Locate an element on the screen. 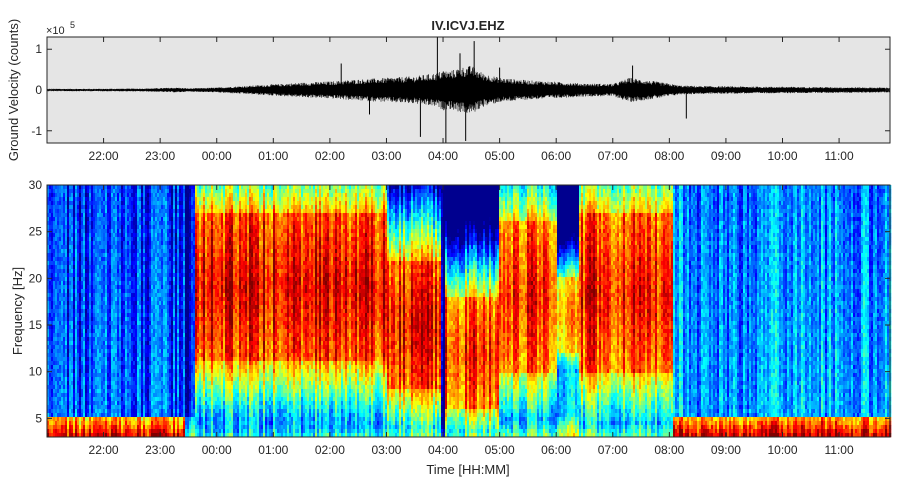 Image resolution: width=900 pixels, height=485 pixels. seismogram-y-exponent-power: 5 is located at coordinates (72, 25).